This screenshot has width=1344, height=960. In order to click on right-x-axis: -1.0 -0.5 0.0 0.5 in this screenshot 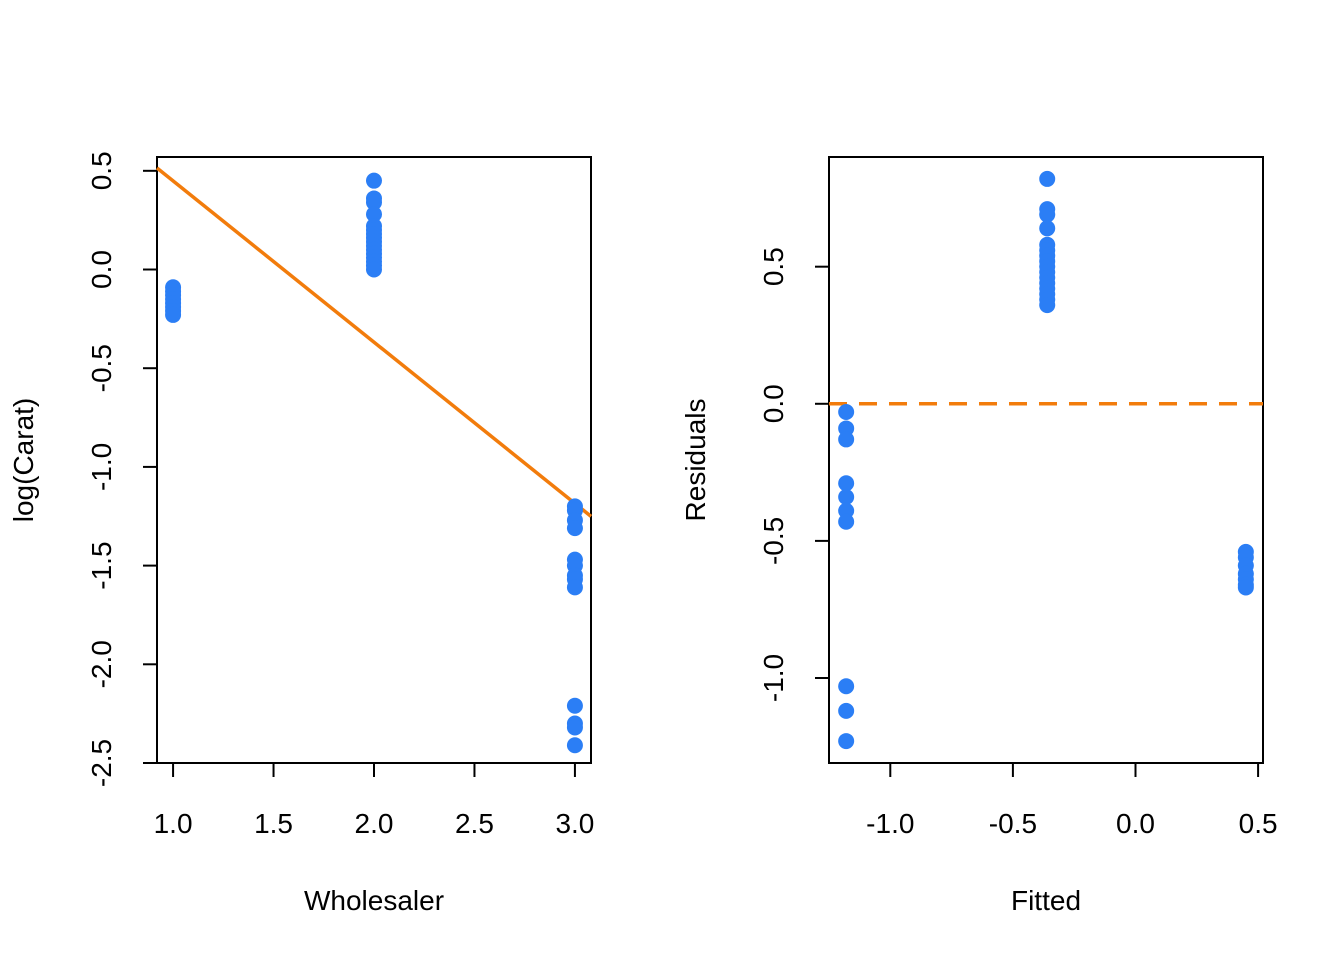, I will do `click(1072, 800)`.